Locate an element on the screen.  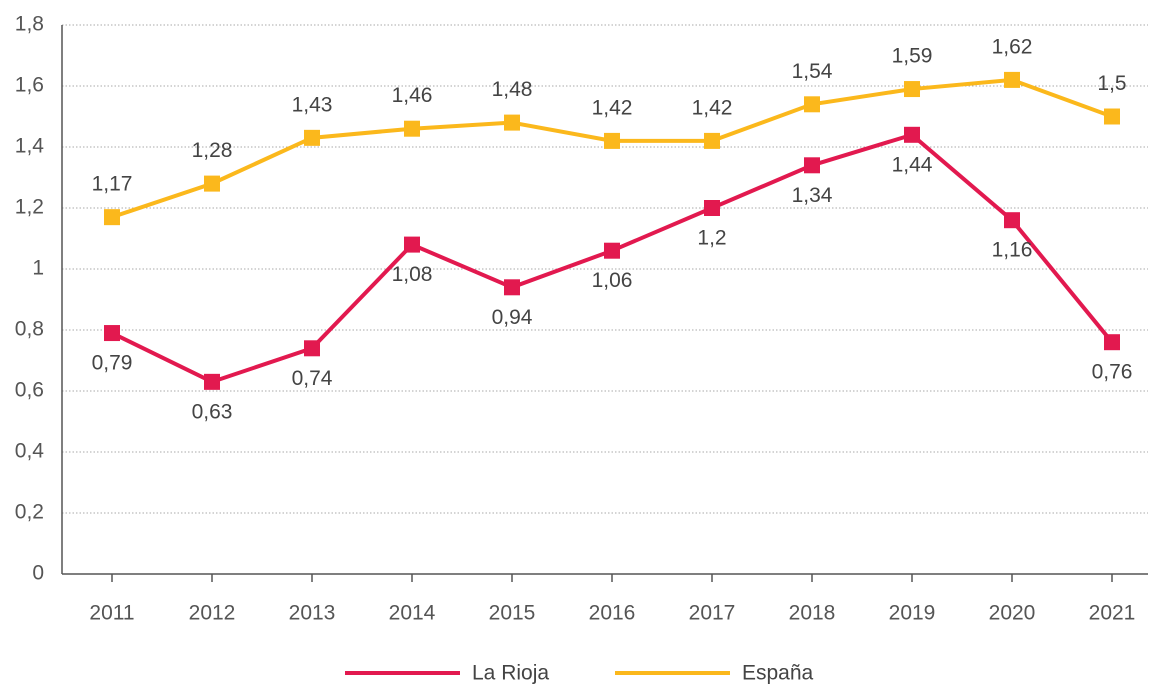
x-tick-label: 2012 is located at coordinates (212, 613).